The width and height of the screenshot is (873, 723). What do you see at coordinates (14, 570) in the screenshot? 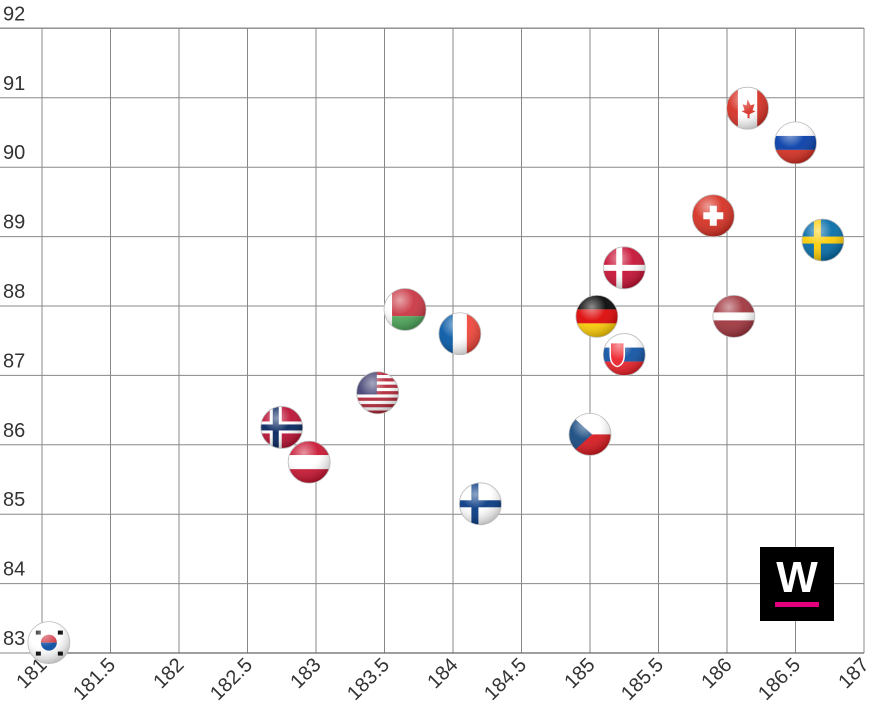
I see `y-tick-label: 84` at bounding box center [14, 570].